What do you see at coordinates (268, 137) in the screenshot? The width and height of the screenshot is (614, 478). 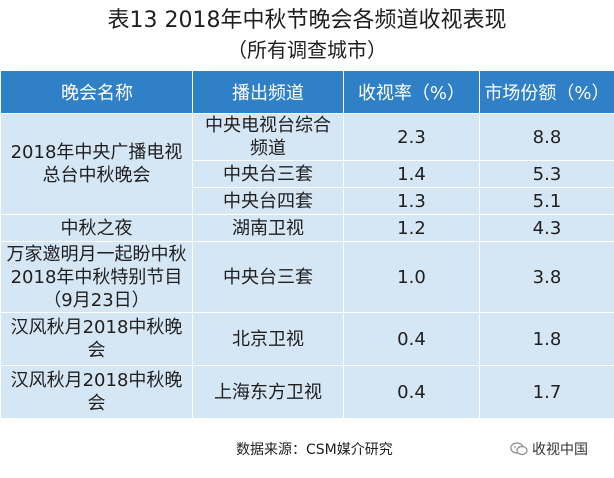 I see `channel-cell: 中央电视台综合频道` at bounding box center [268, 137].